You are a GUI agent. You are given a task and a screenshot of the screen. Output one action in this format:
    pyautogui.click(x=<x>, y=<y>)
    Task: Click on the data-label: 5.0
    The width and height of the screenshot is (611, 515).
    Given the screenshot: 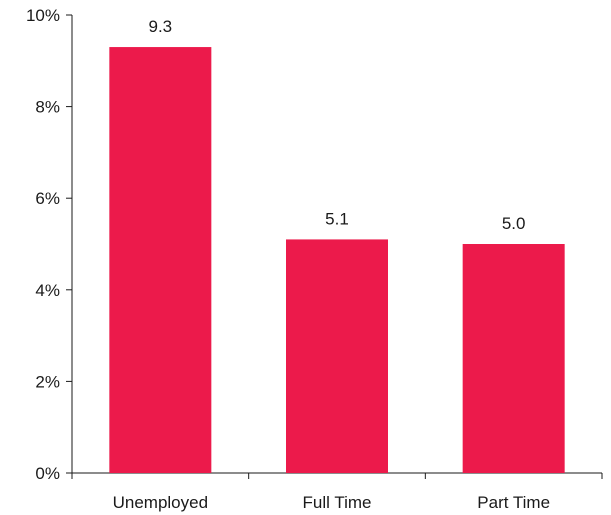 What is the action you would take?
    pyautogui.click(x=514, y=223)
    